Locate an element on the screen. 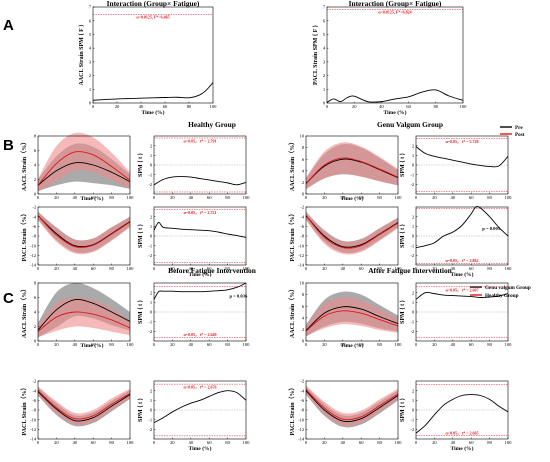  threshold-label: α=0.0125, F*=6.465 is located at coordinates (152, 16).